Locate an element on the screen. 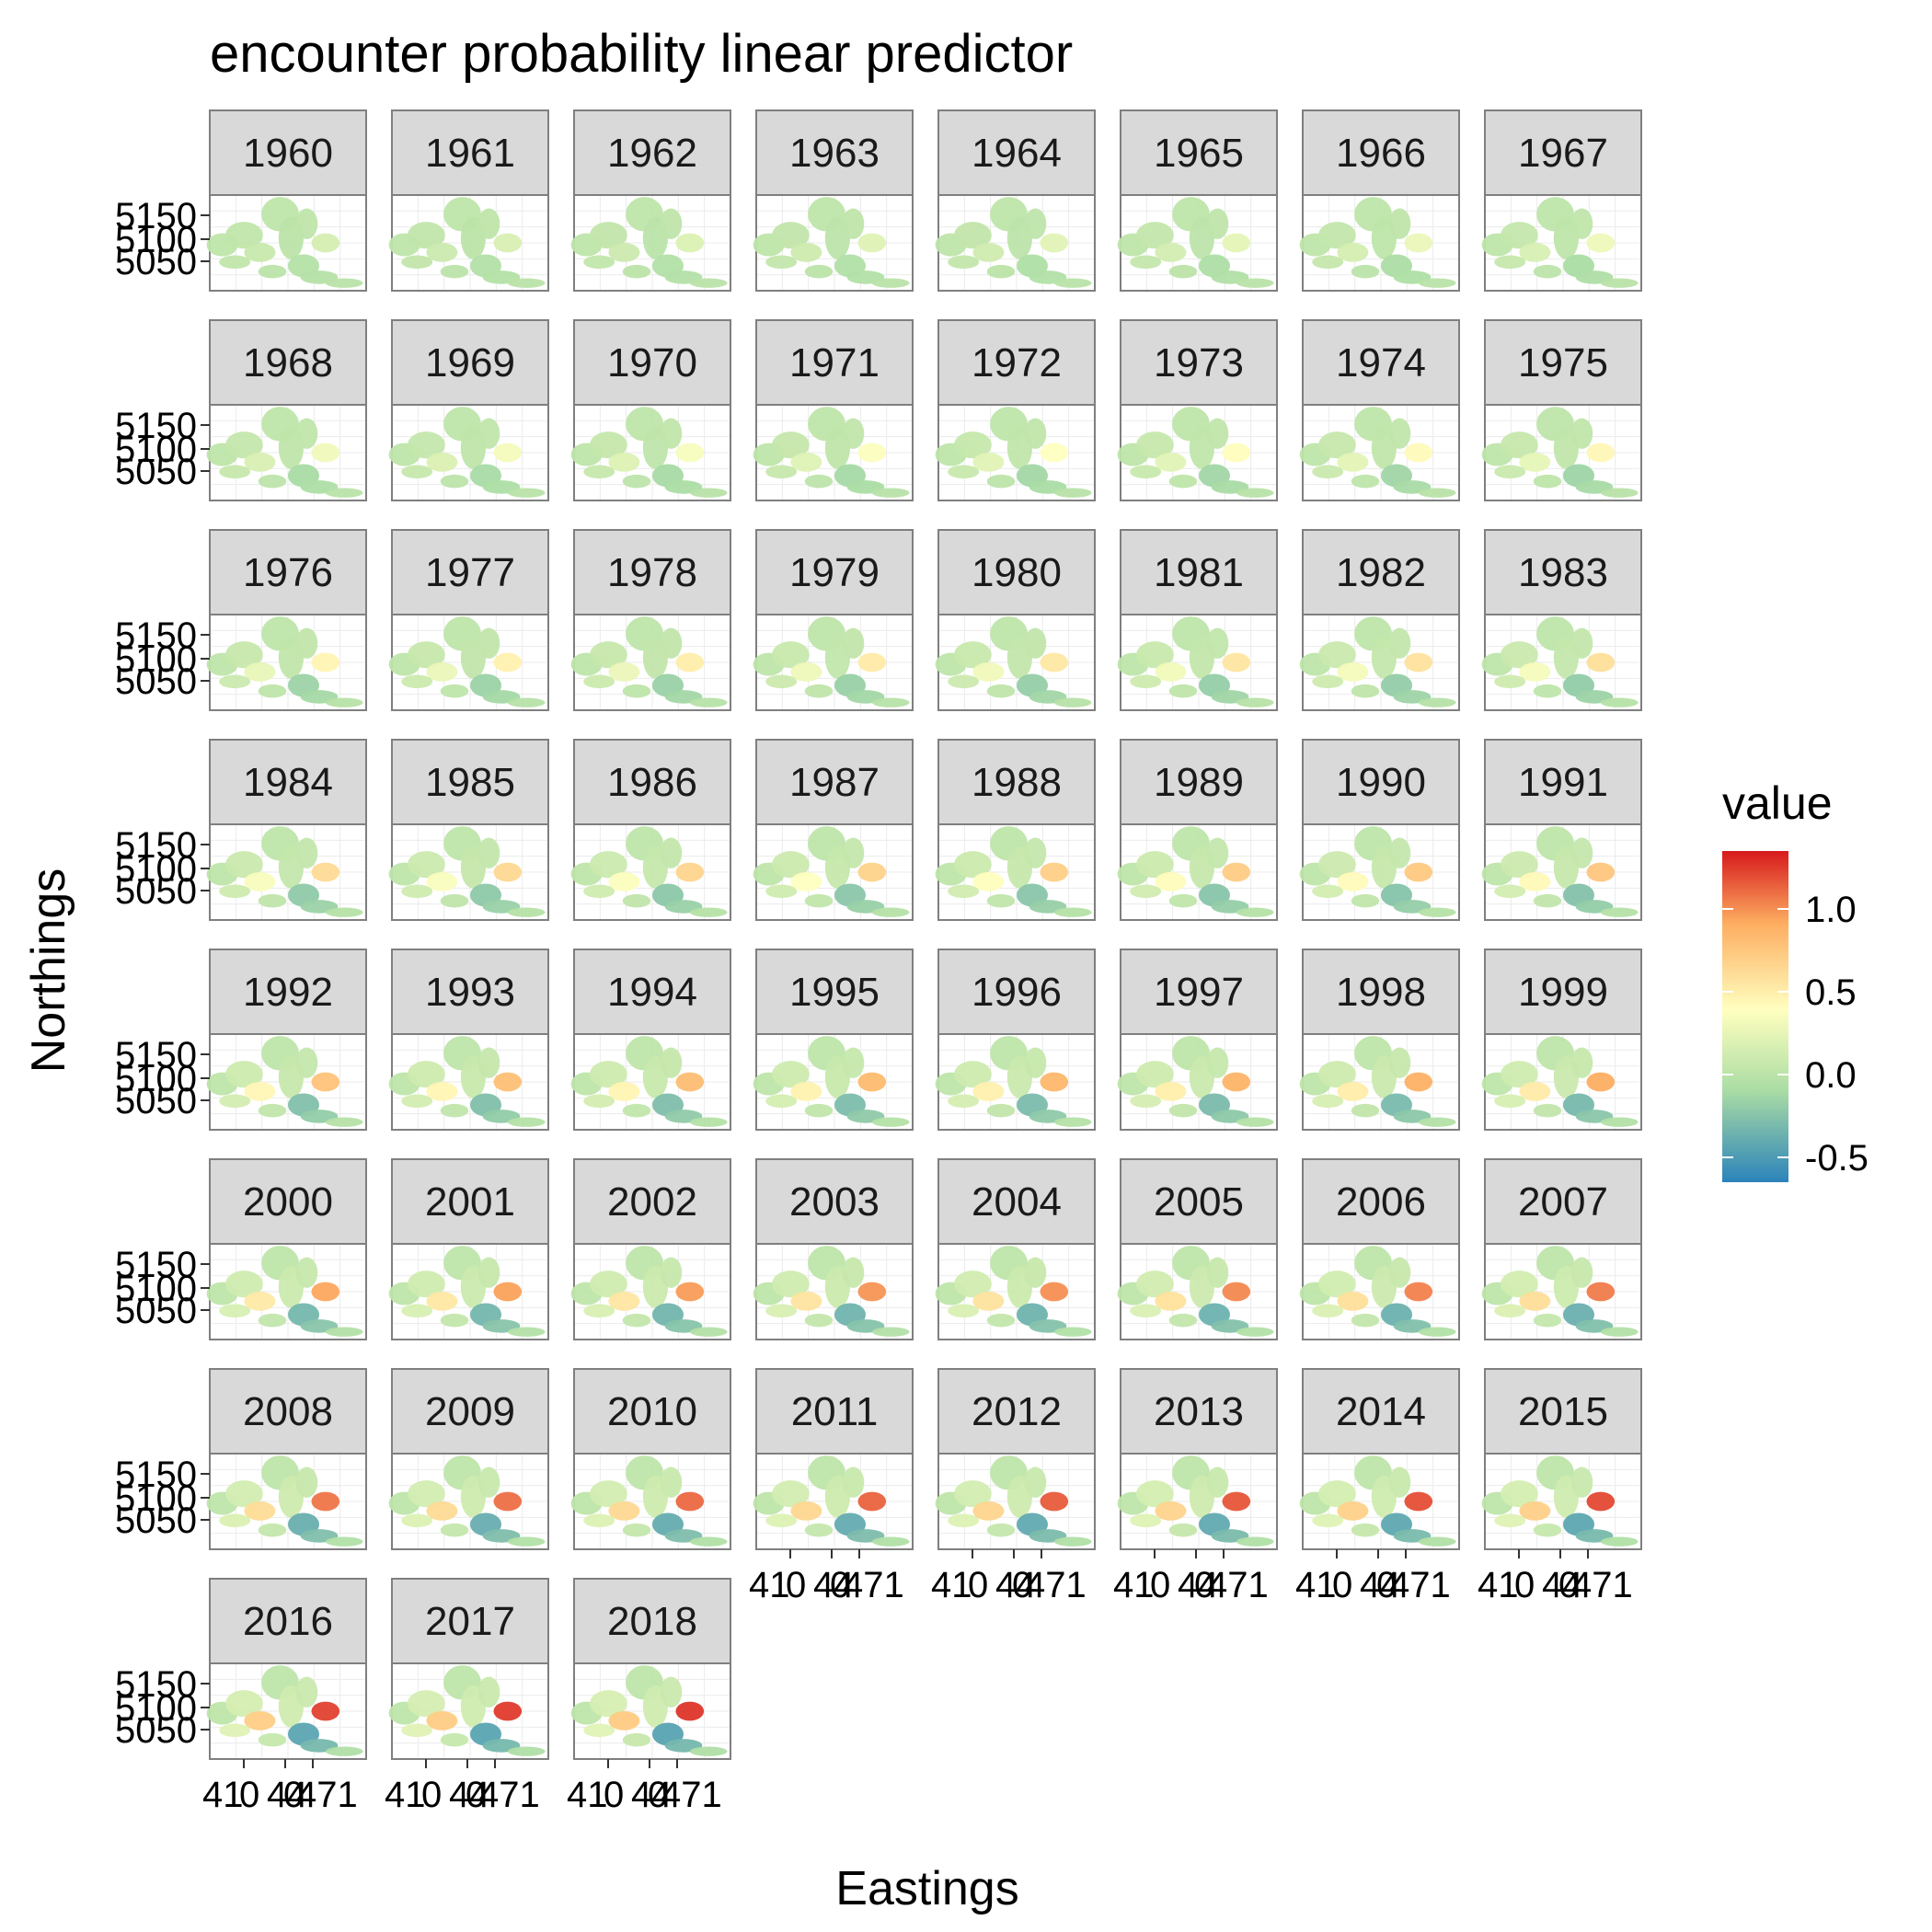 The image size is (1932, 1932). y-tick-label: 5100 is located at coordinates (156, 450).